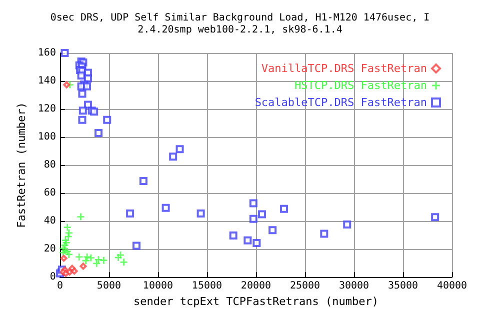 Image resolution: width=480 pixels, height=320 pixels. What do you see at coordinates (240, 30) in the screenshot?
I see `chart-subtitle: 2.4.20smp web100-2.2.1, sk98-6.1.4` at bounding box center [240, 30].